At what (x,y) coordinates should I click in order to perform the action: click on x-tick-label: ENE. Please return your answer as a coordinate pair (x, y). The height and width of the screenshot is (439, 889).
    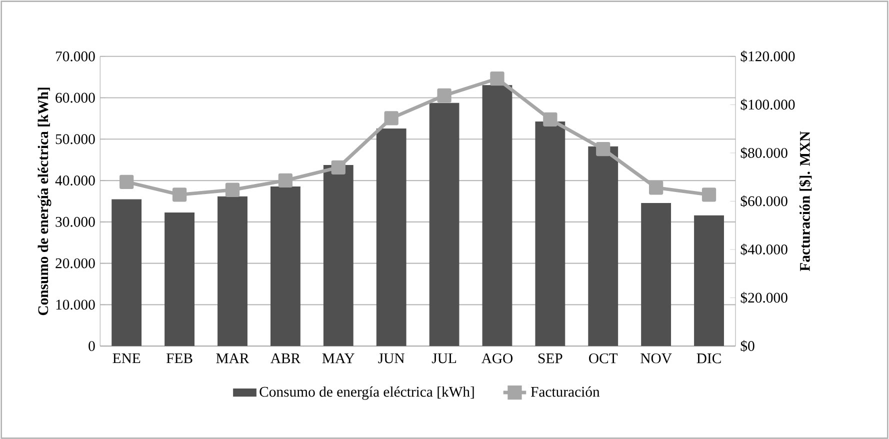
    Looking at the image, I should click on (126, 358).